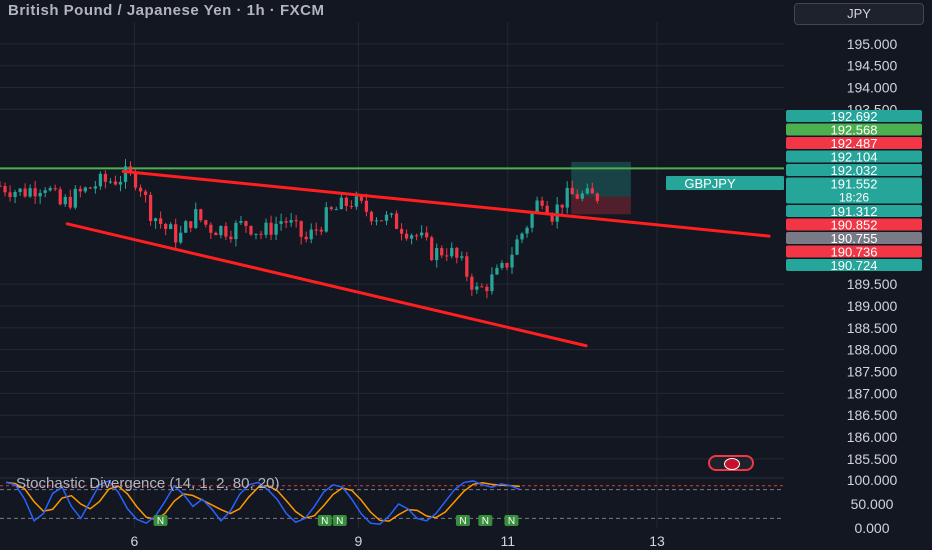 The height and width of the screenshot is (550, 932). What do you see at coordinates (446, 203) in the screenshot?
I see `upper-trendline` at bounding box center [446, 203].